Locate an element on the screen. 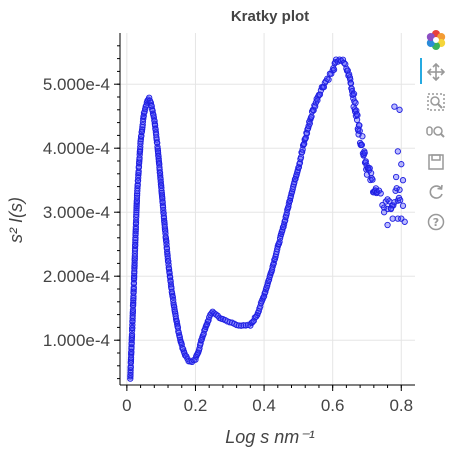 This screenshot has height=450, width=450. y-axis-label: s² I(s) is located at coordinates (16, 220).